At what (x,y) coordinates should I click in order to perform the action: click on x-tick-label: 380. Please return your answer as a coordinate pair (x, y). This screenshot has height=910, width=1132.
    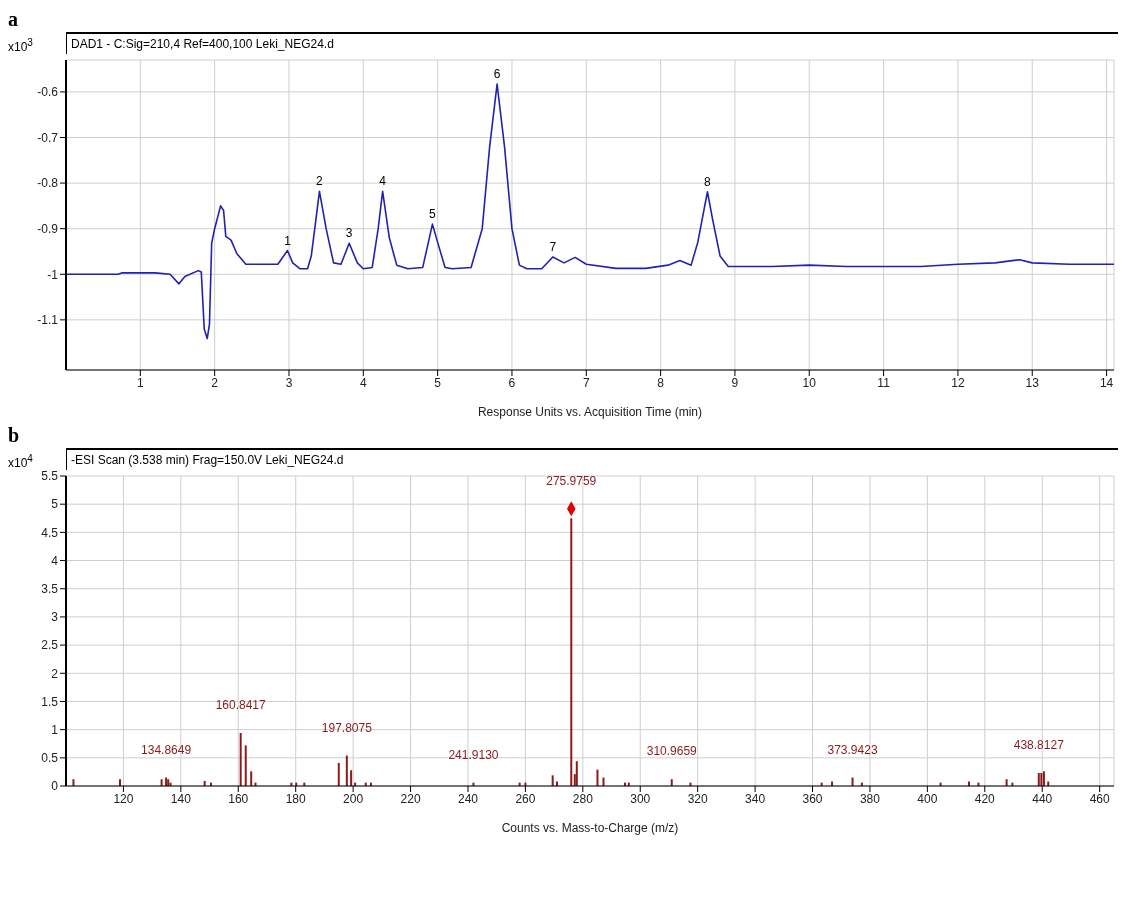
    Looking at the image, I should click on (870, 798).